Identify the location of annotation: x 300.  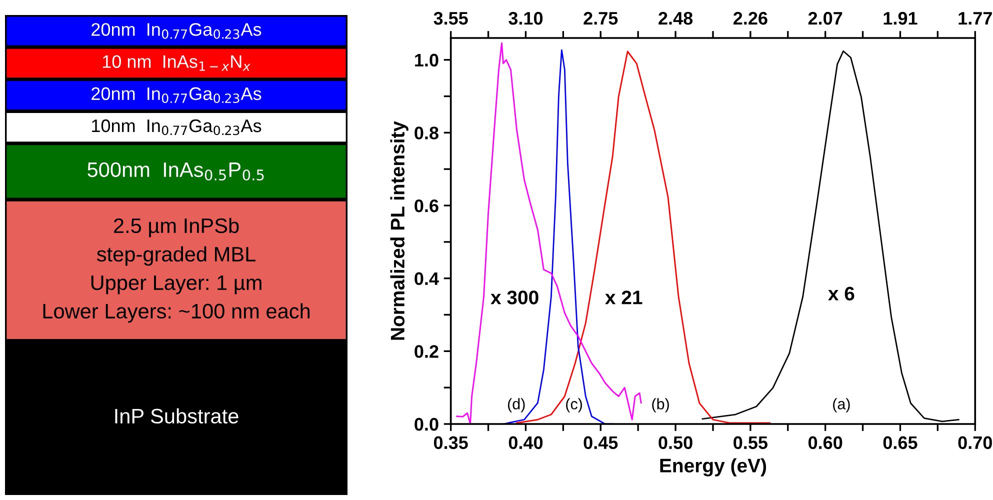
(514, 297).